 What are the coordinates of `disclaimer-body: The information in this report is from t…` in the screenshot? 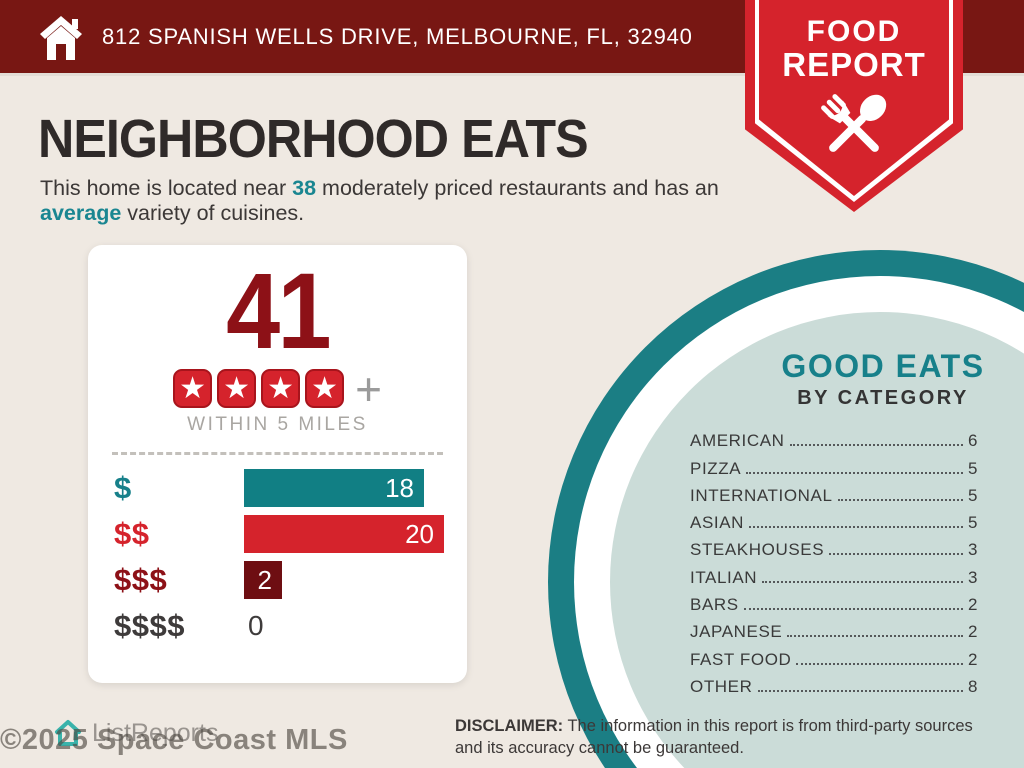 It's located at (714, 737).